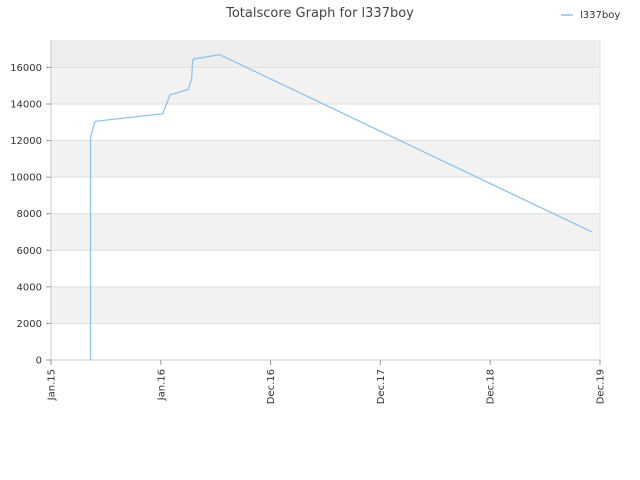 This screenshot has height=480, width=640. Describe the element at coordinates (26, 68) in the screenshot. I see `y-tick-label: 16000` at that location.